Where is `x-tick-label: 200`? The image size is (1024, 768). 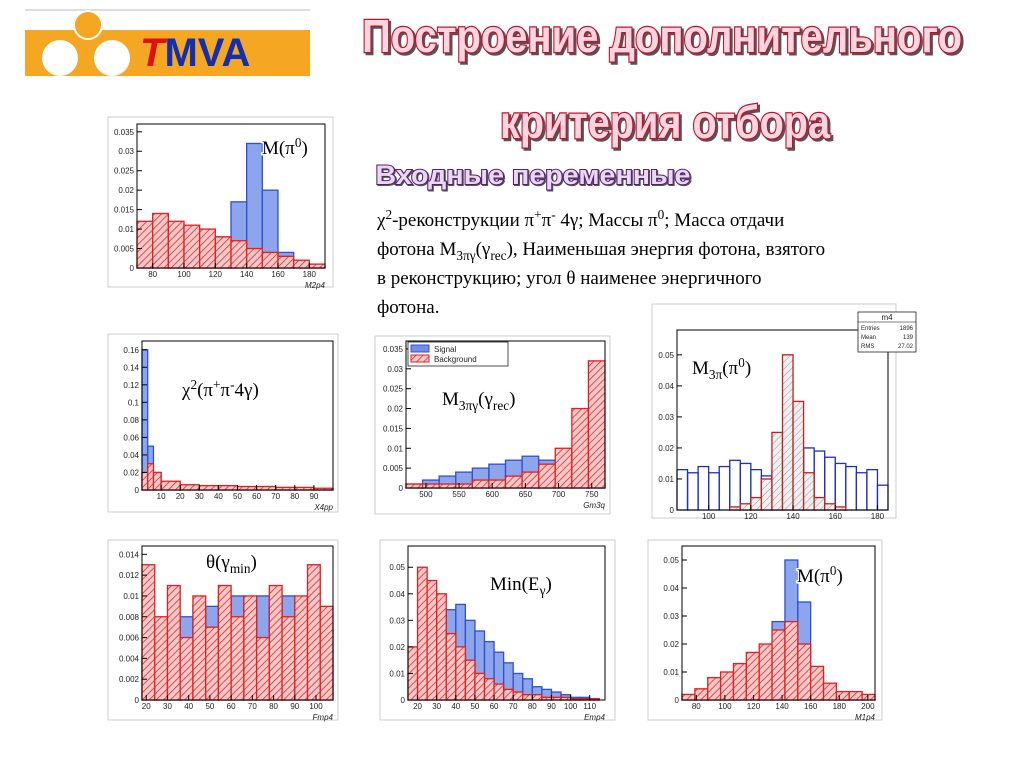 x-tick-label: 200 is located at coordinates (868, 706).